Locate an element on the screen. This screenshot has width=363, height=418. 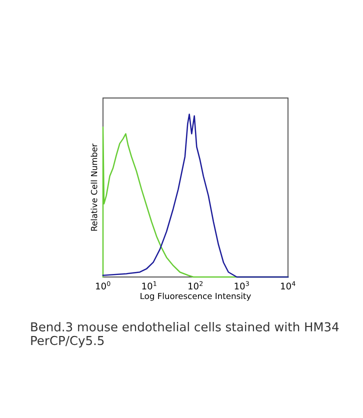
x-tick-label: 10$^{1}$ is located at coordinates (149, 285).